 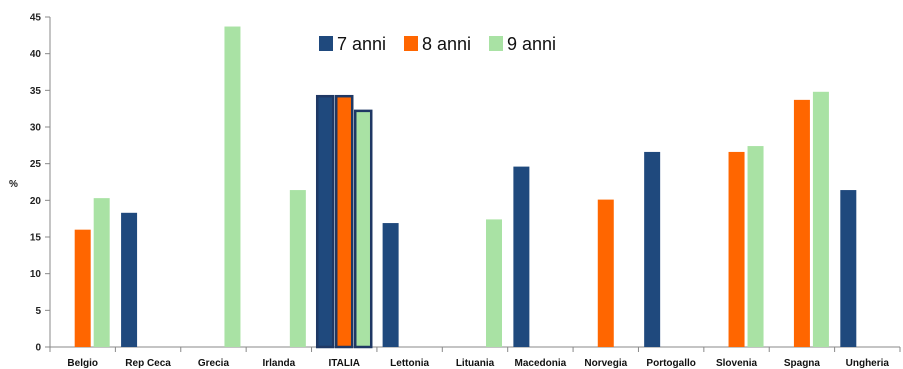 I want to click on bar-irlanda-9-anni, so click(x=297, y=268).